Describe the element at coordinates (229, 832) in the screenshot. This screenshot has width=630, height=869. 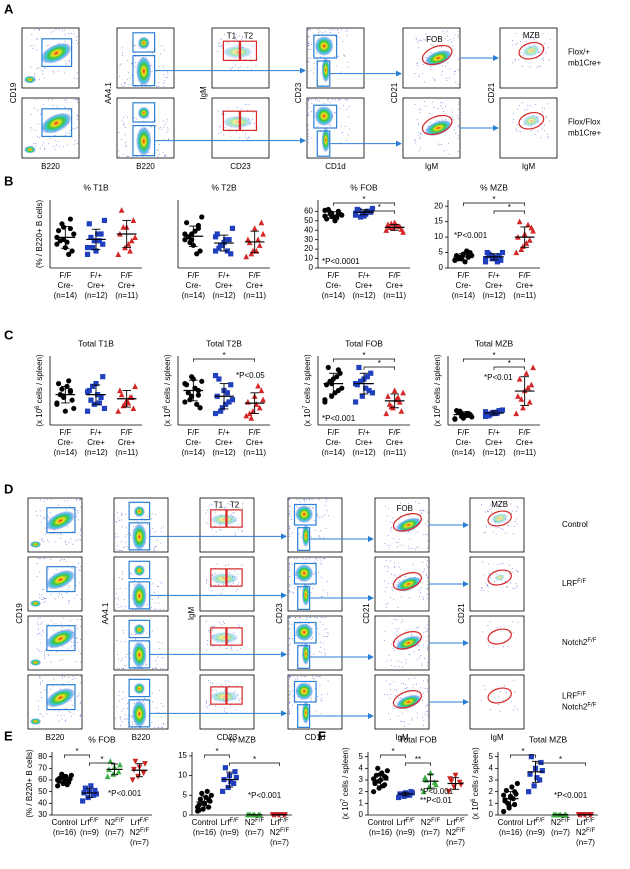
I see `x-tick-label: (n=9)` at that location.